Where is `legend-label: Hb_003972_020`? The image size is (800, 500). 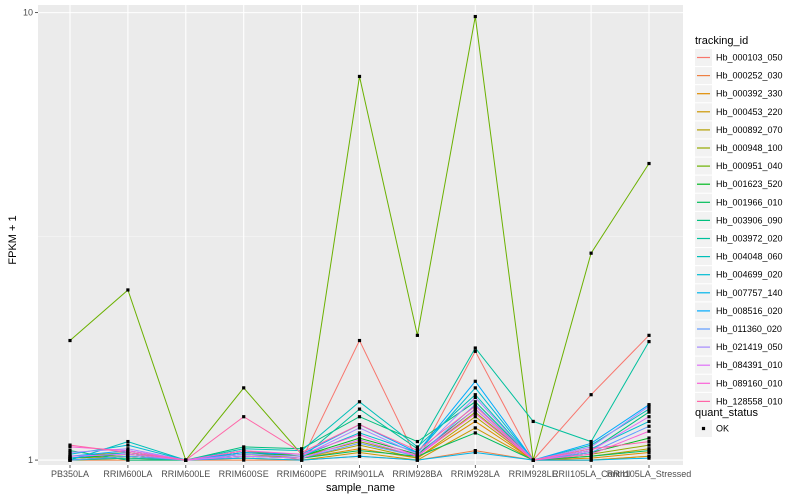 legend-label: Hb_003972_020 is located at coordinates (749, 239).